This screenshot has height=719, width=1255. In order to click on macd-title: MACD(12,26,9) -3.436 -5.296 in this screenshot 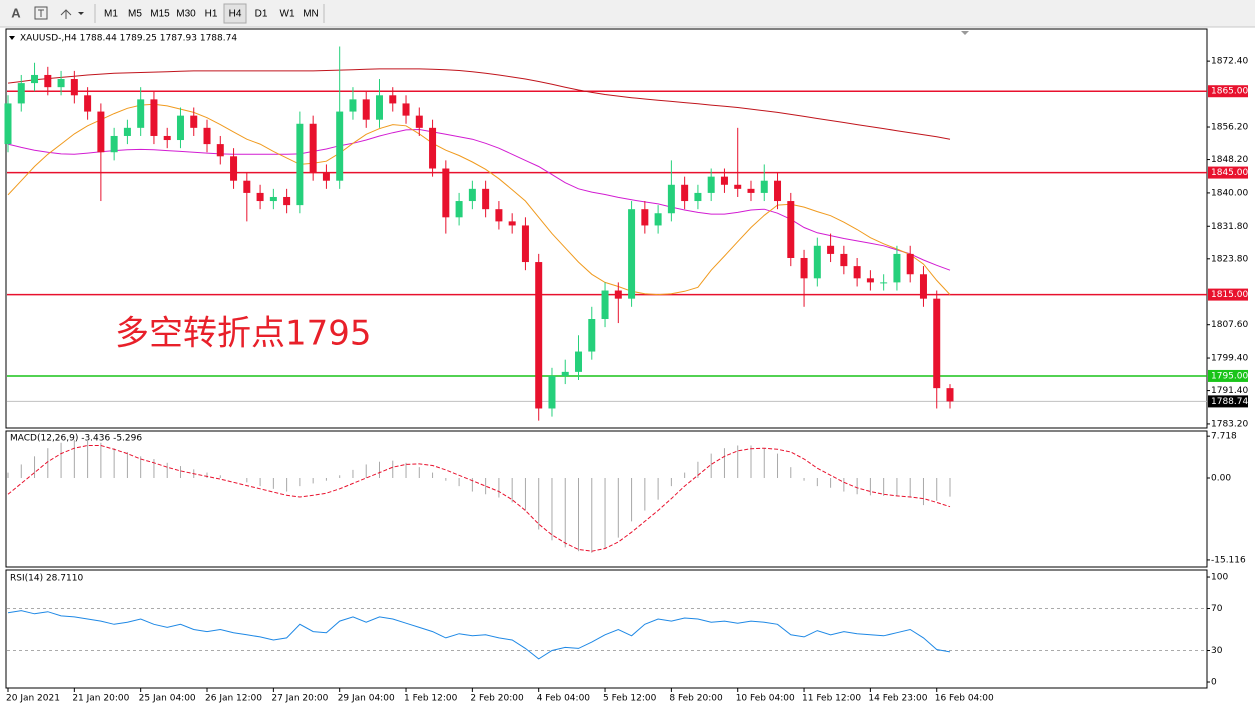, I will do `click(76, 439)`.